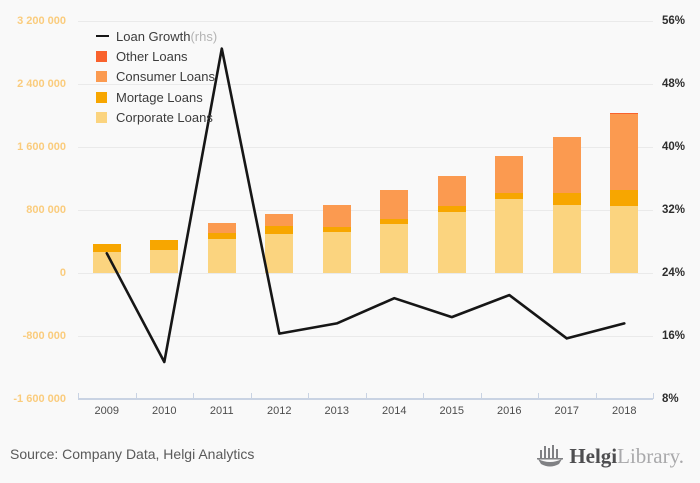 Image resolution: width=700 pixels, height=483 pixels. I want to click on helgi-library-logo: HelgiLibrary., so click(610, 456).